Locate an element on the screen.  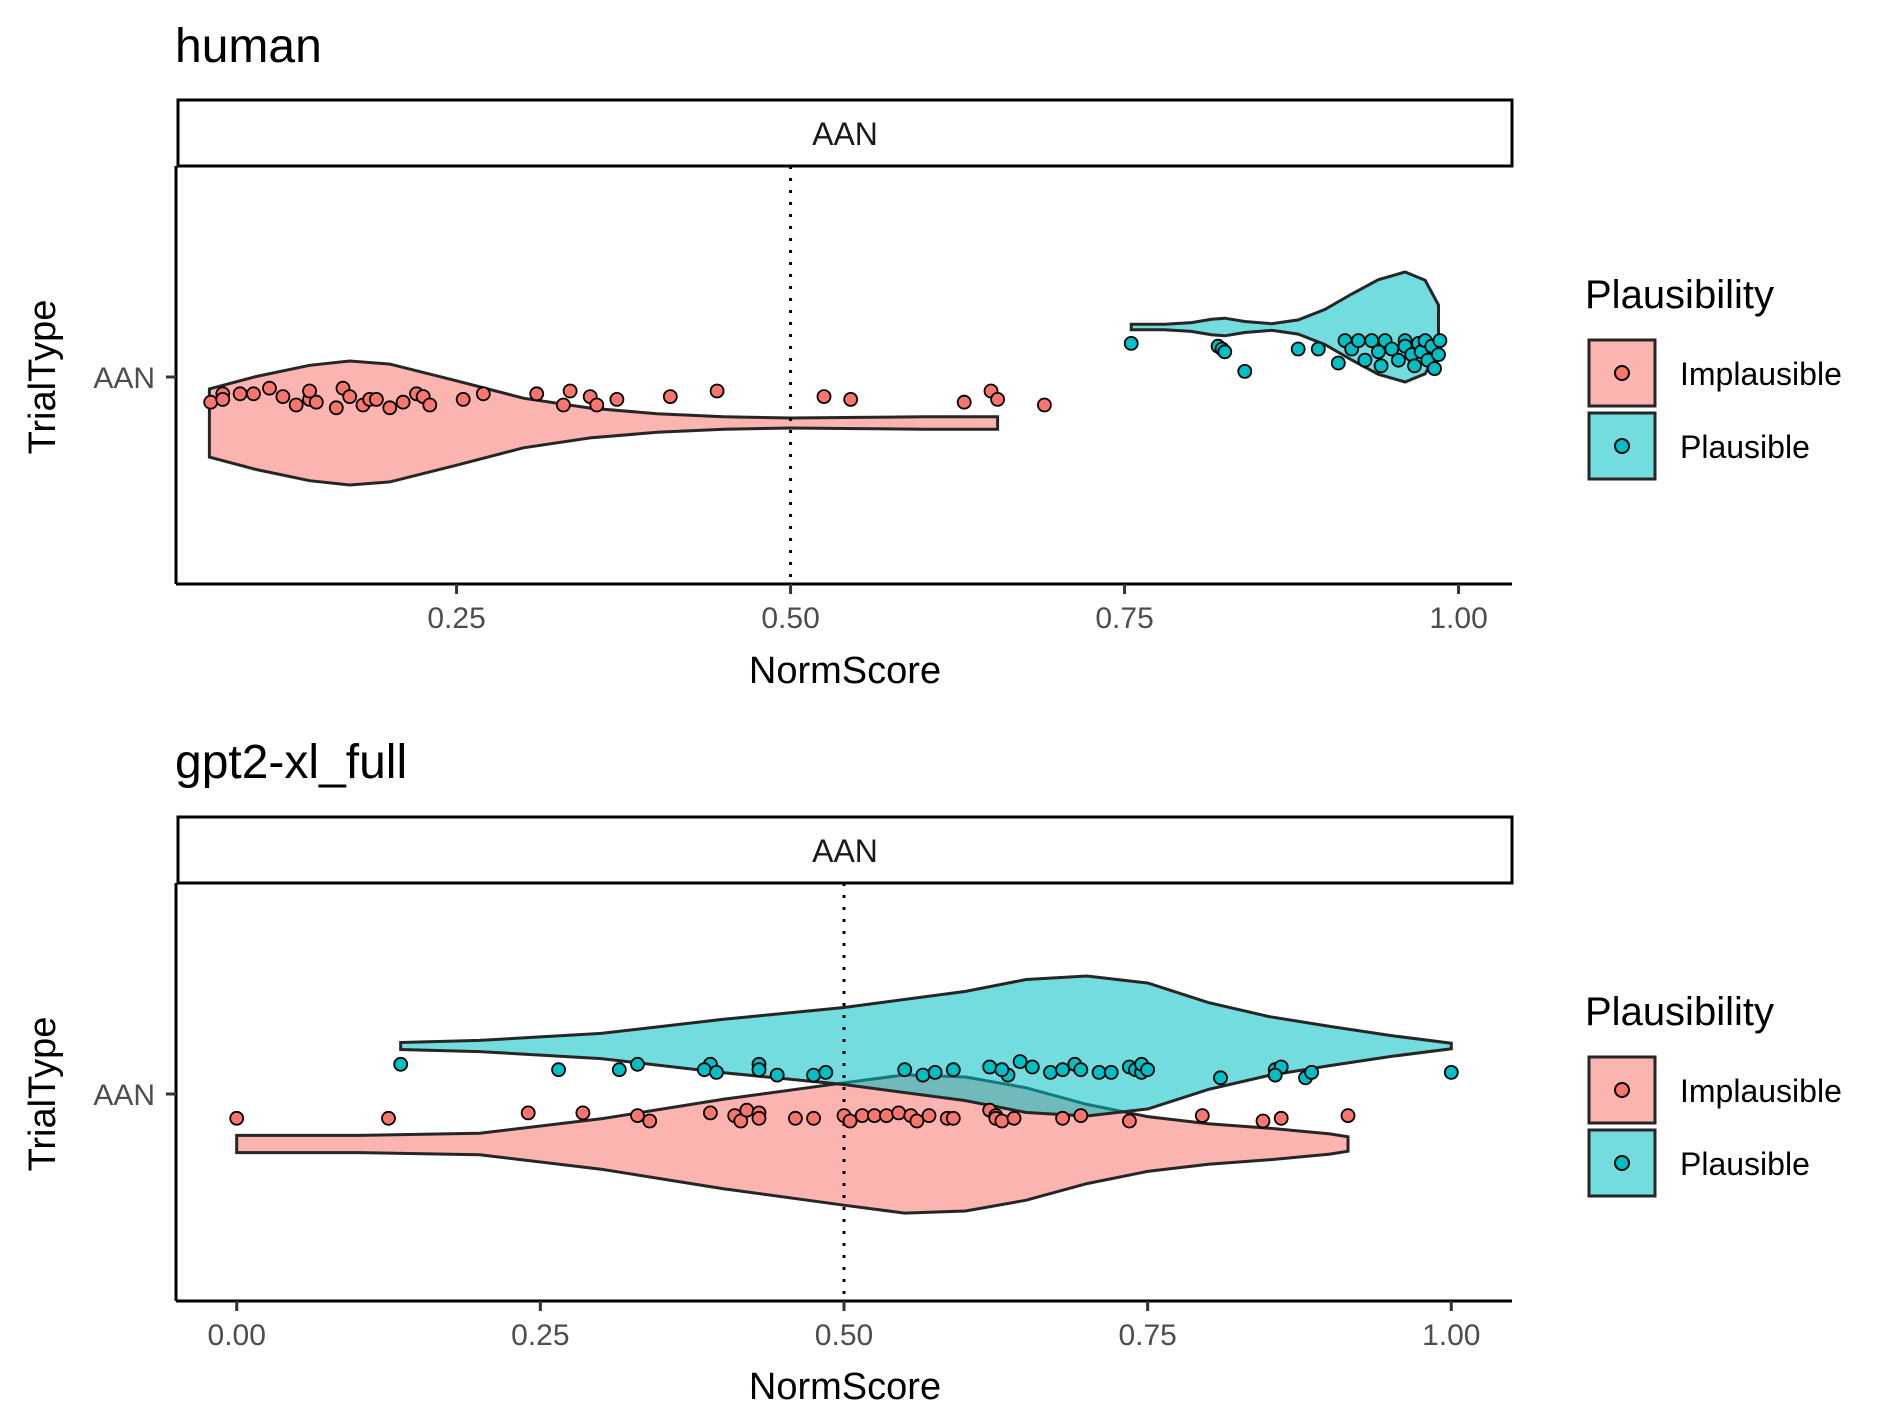
x-tick-label: 0.00 is located at coordinates (237, 1335).